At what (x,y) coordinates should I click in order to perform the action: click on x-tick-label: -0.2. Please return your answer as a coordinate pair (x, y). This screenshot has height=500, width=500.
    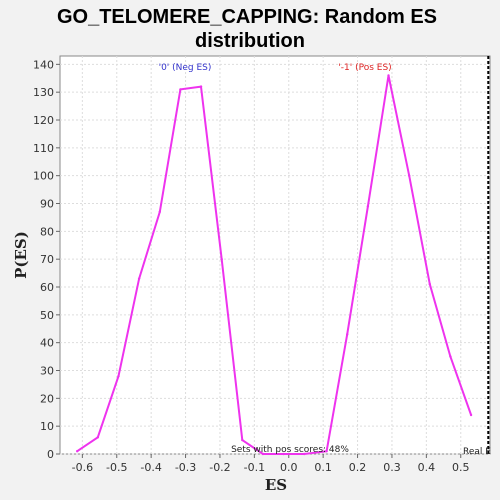
    Looking at the image, I should click on (219, 467).